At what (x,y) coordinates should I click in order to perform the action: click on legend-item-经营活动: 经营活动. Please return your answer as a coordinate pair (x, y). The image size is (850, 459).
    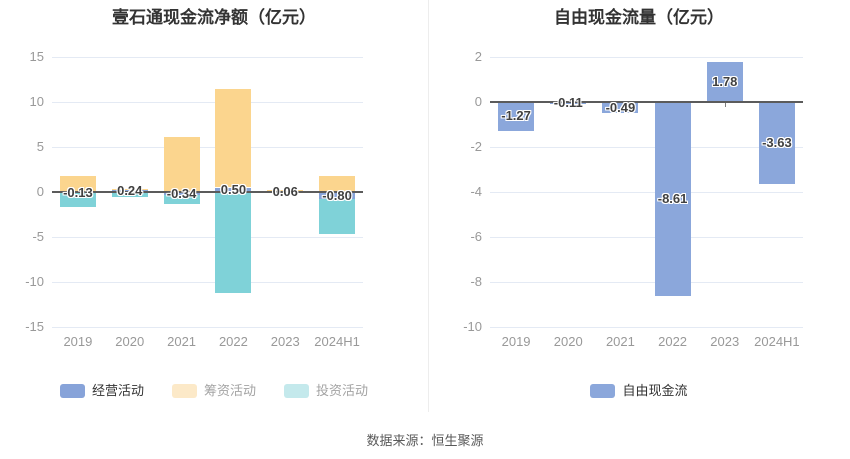
    Looking at the image, I should click on (101, 390).